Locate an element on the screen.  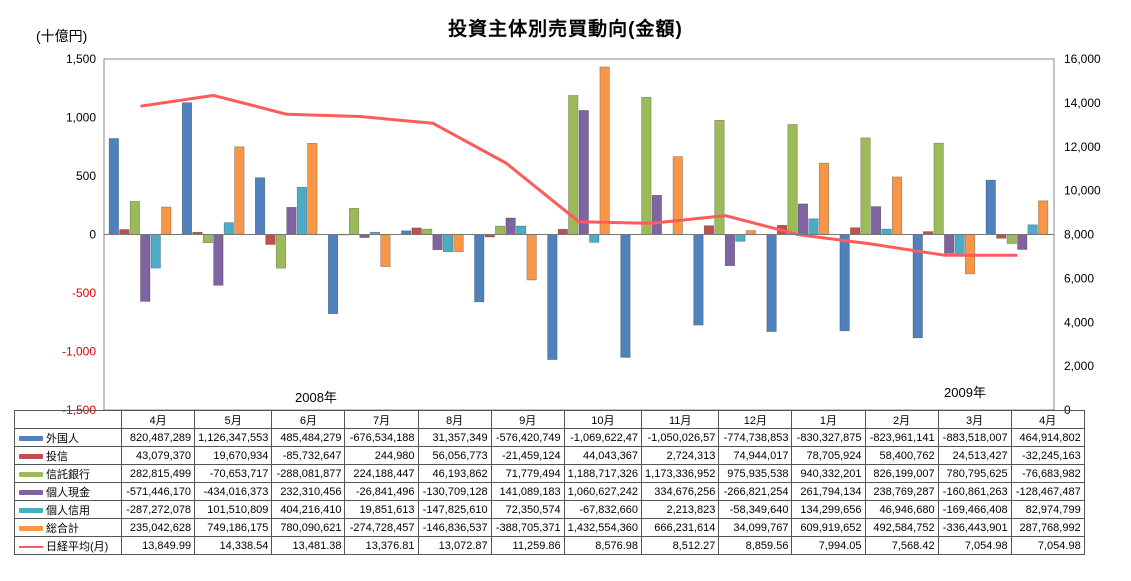
table-cell: 464,914,802 is located at coordinates (1047, 437).